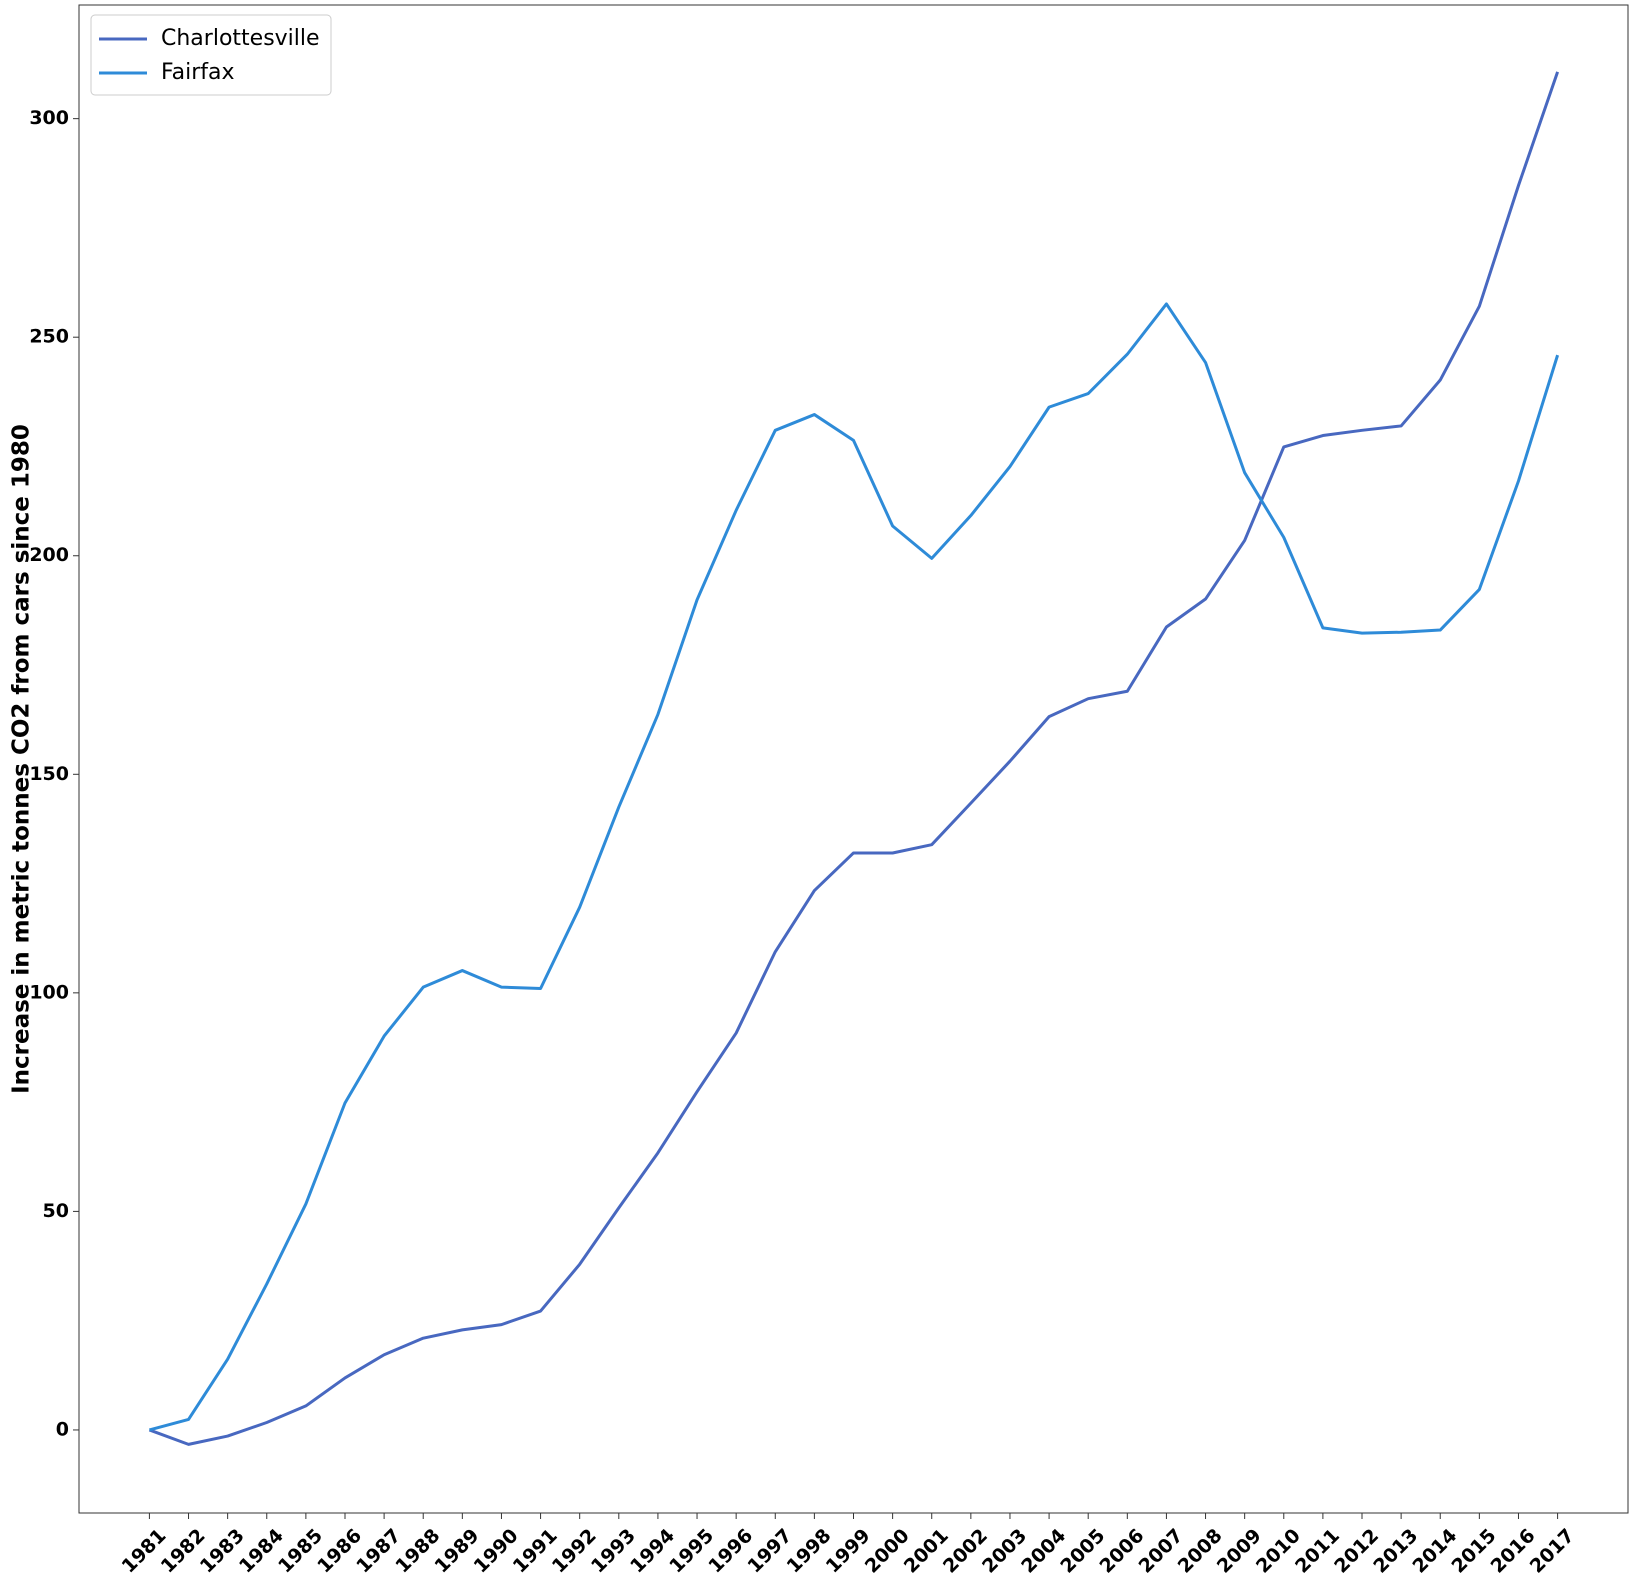 The width and height of the screenshot is (1633, 1578). What do you see at coordinates (49, 118) in the screenshot?
I see `y-tick-label: 300` at bounding box center [49, 118].